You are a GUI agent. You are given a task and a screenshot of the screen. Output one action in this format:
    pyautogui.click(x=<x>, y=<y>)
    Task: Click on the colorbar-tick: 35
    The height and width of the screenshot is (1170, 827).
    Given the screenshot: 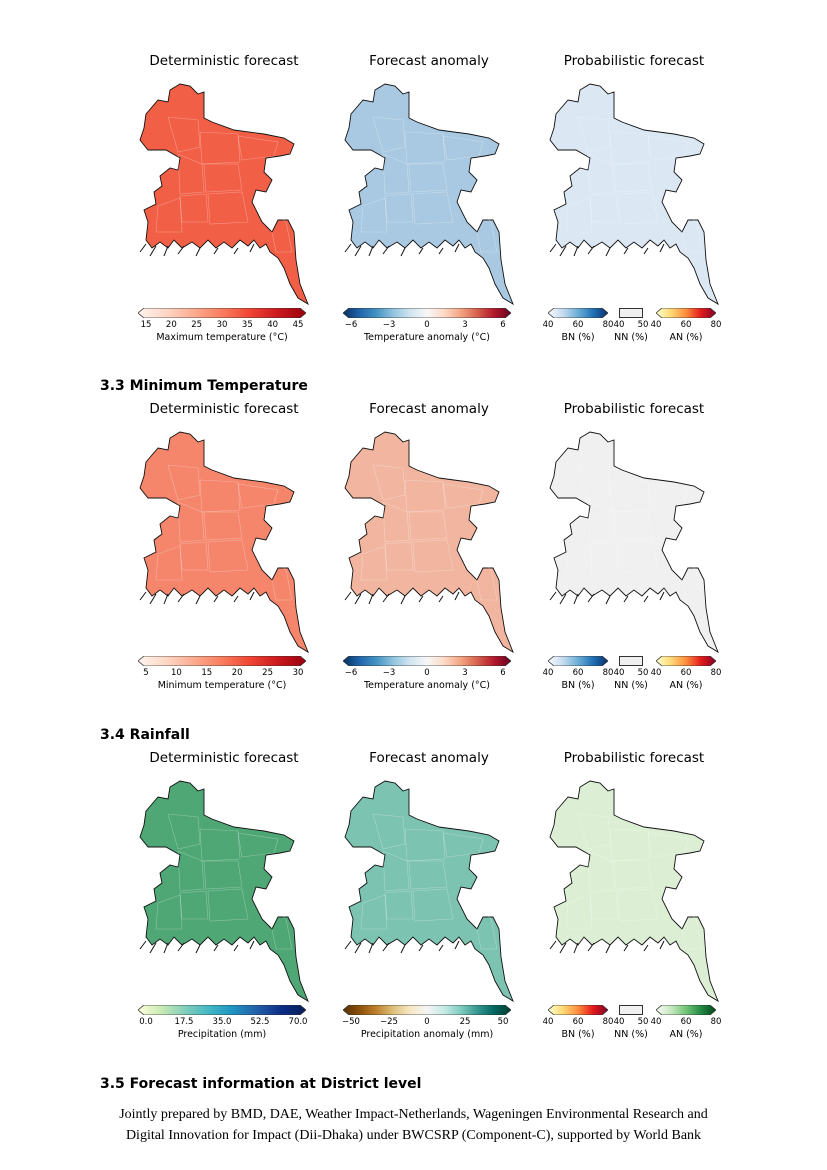 What is the action you would take?
    pyautogui.click(x=247, y=325)
    